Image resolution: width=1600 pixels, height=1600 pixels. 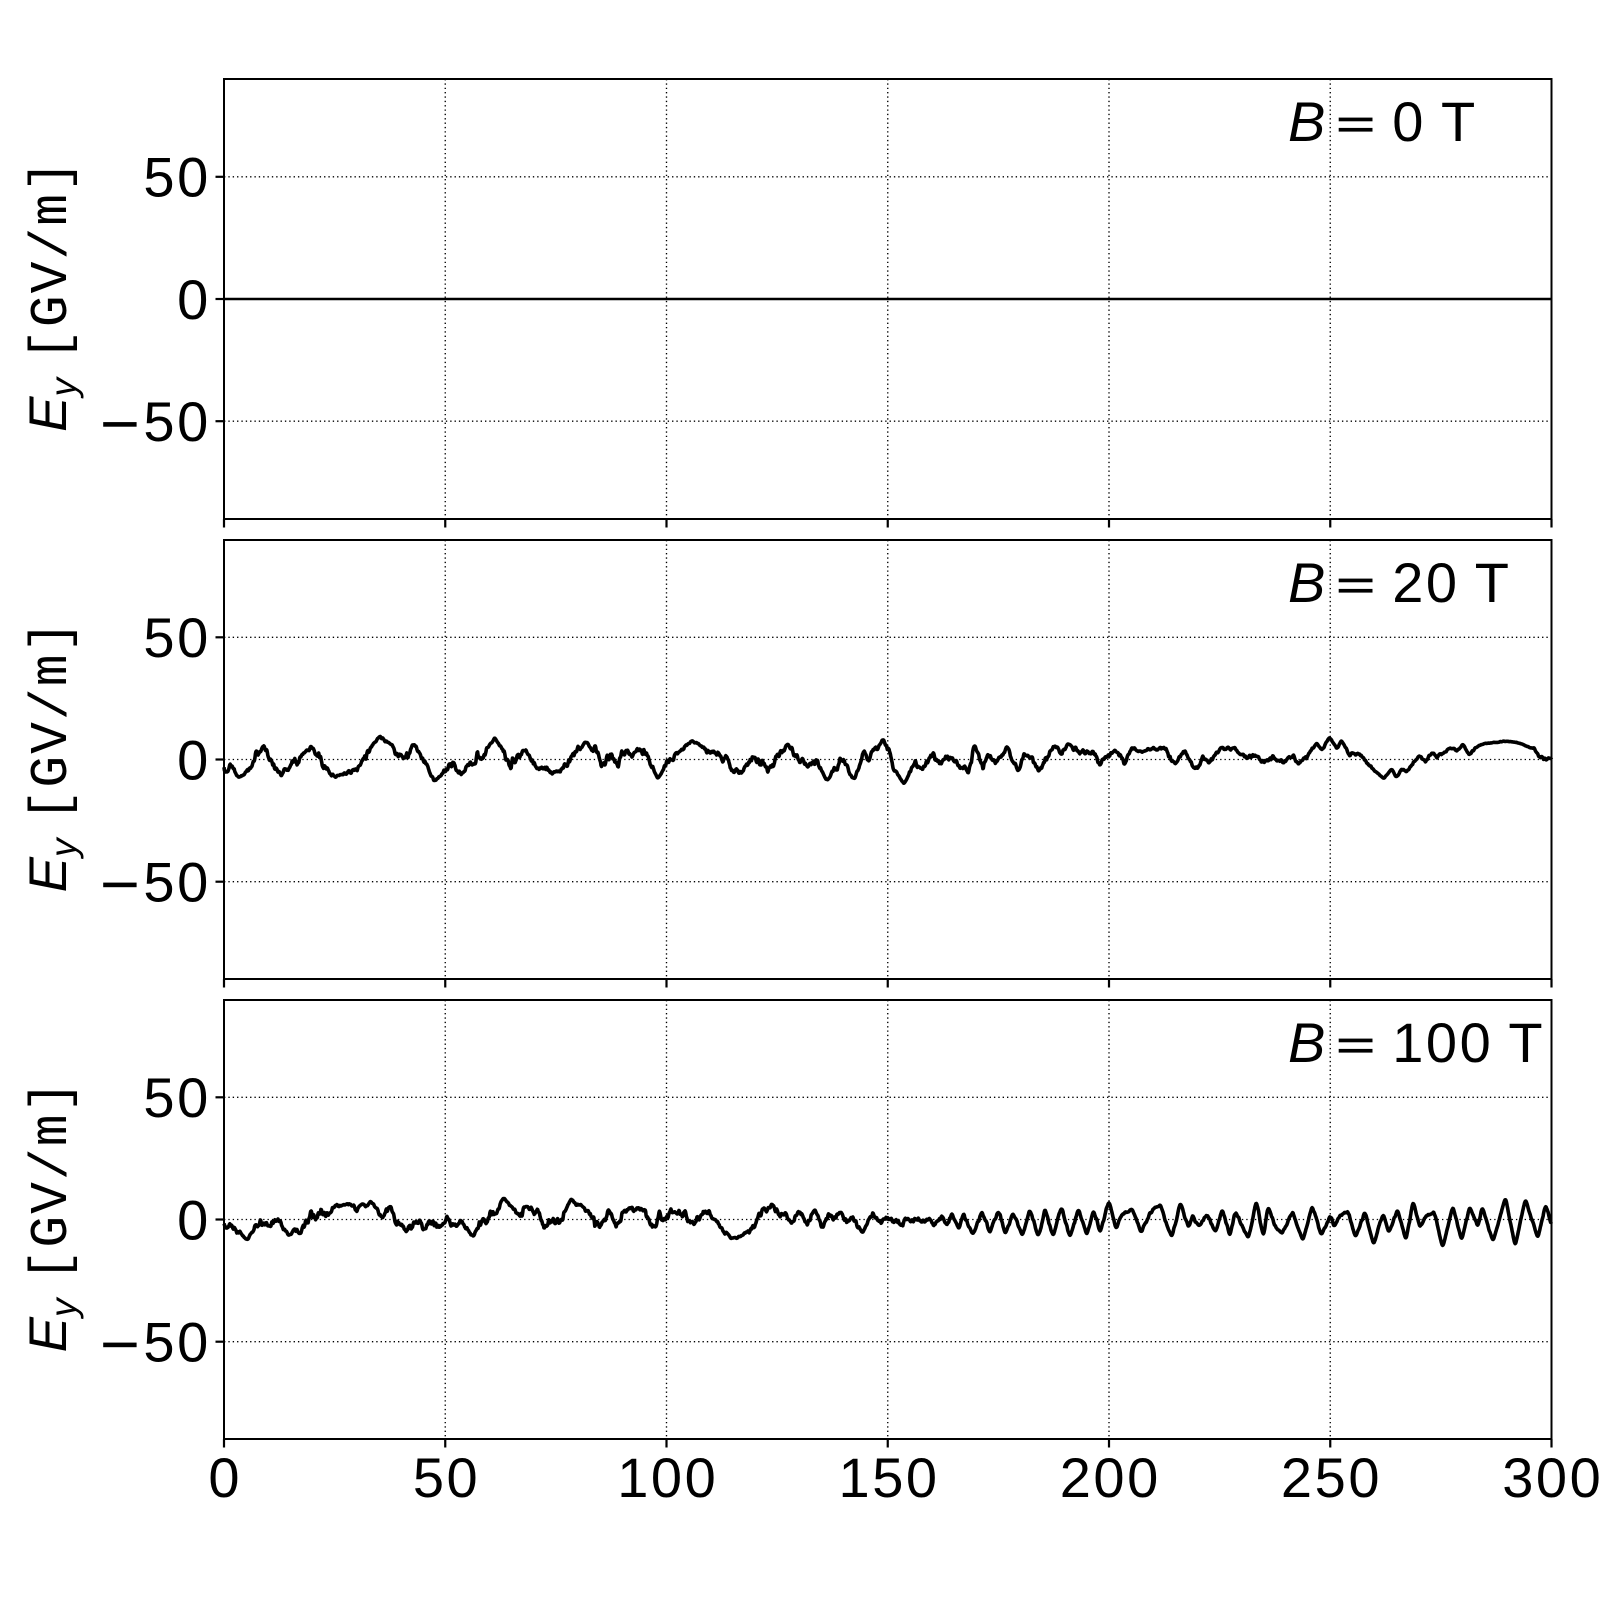 What do you see at coordinates (1551, 1477) in the screenshot?
I see `svg-text: 300` at bounding box center [1551, 1477].